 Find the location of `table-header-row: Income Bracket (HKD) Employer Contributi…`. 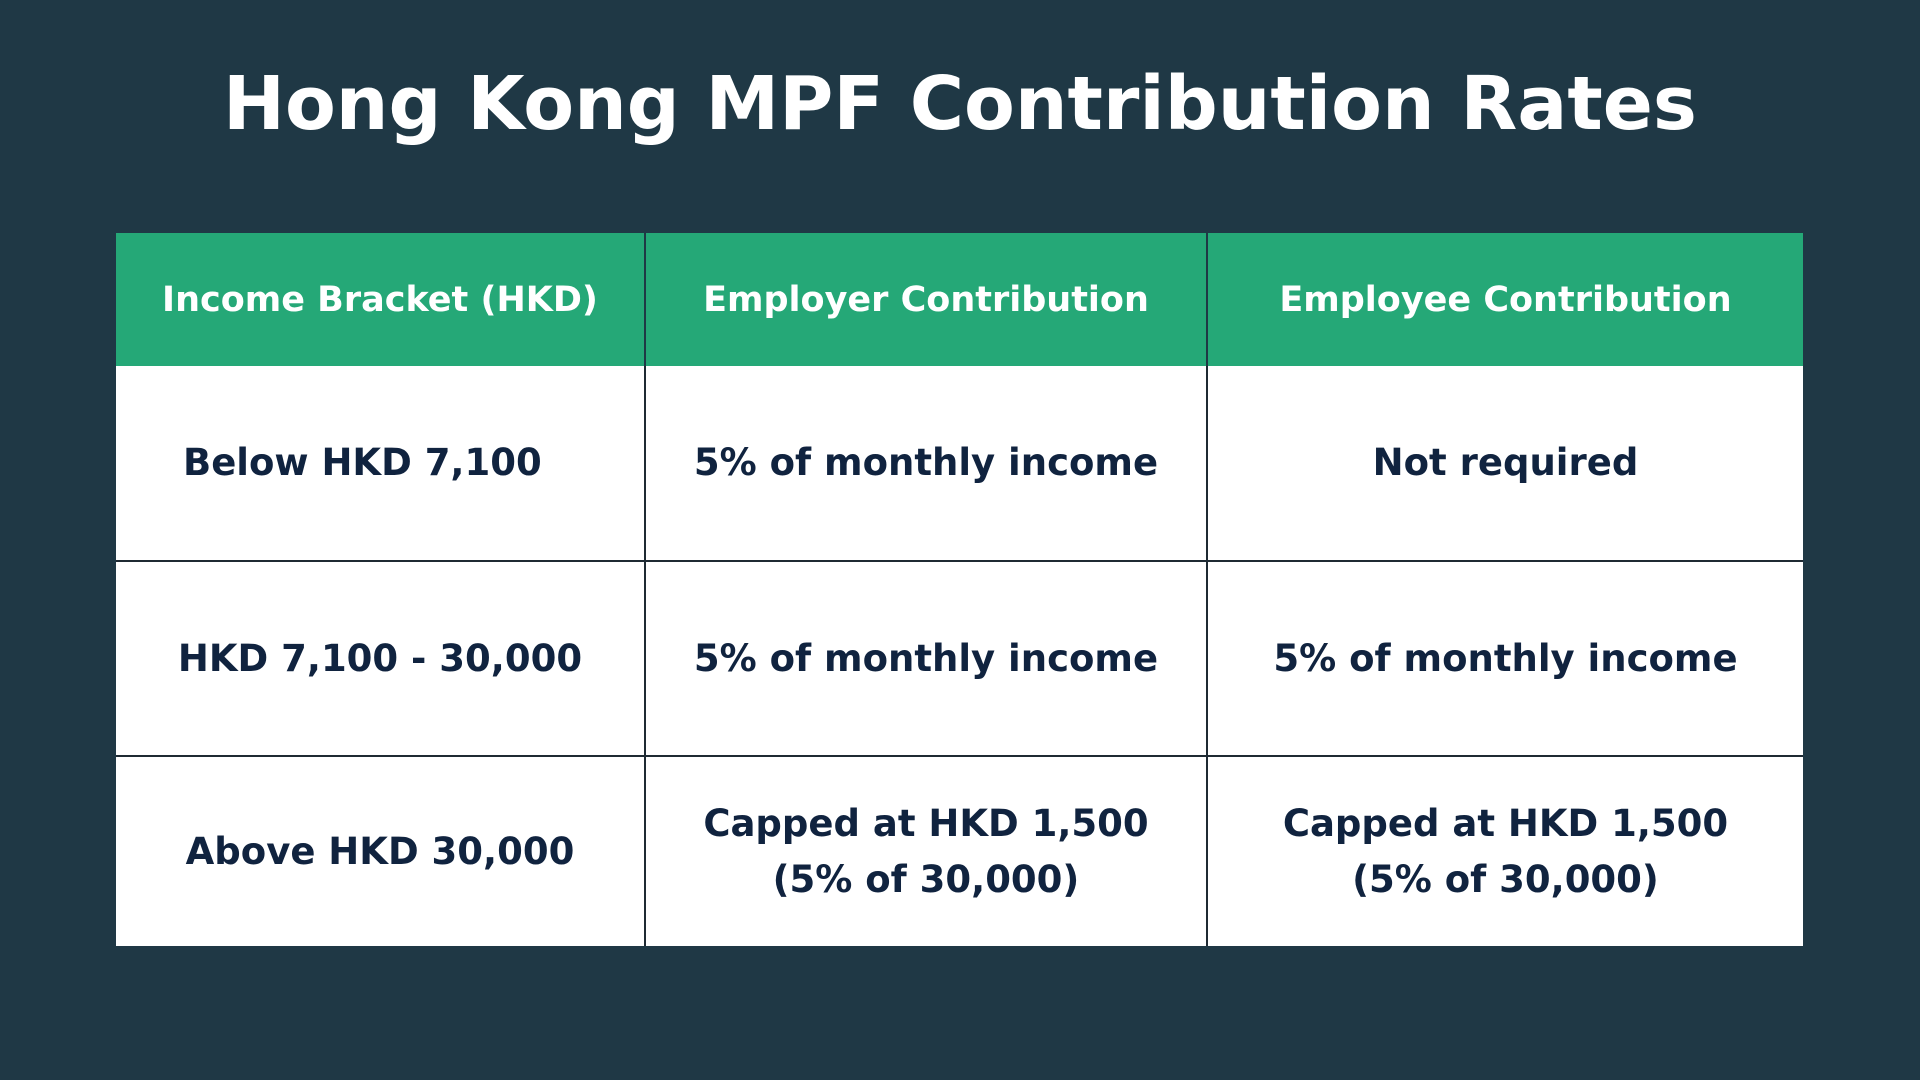

table-header-row: Income Bracket (HKD) Employer Contributi… is located at coordinates (959, 299).